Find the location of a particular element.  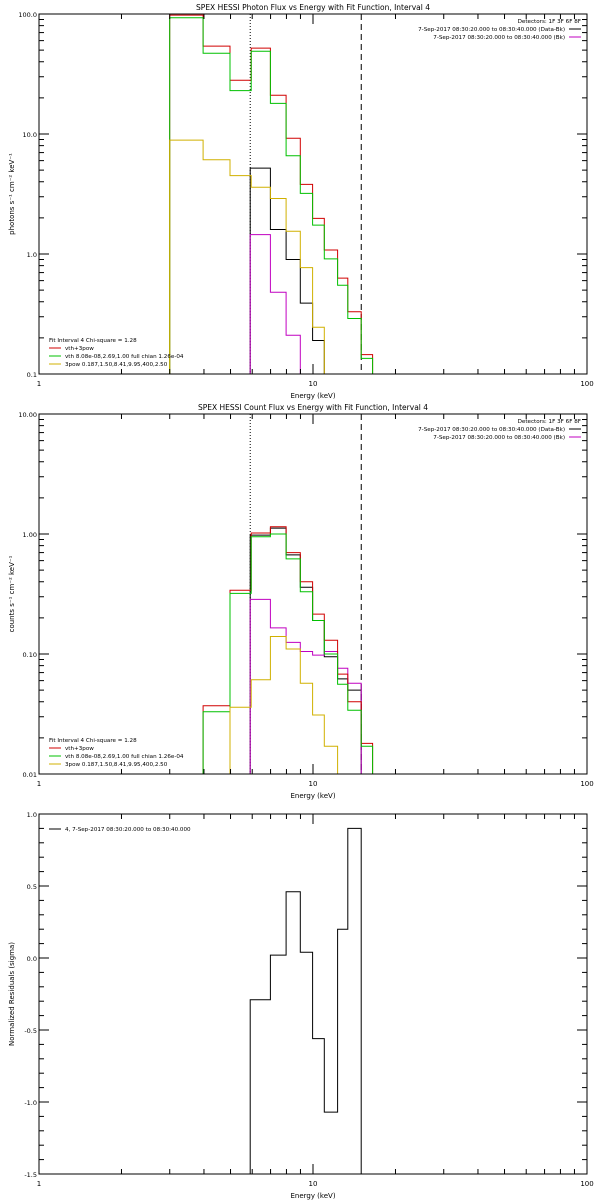

y-tick-label: -0.5 is located at coordinates (30, 1031).